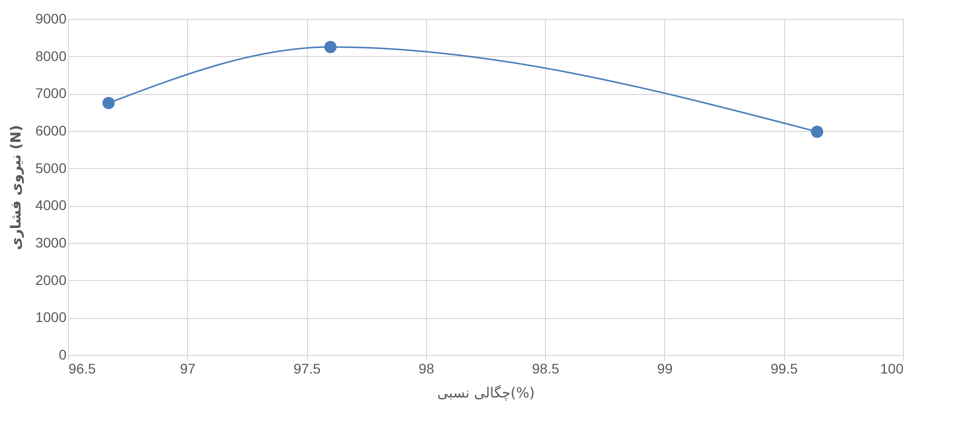 This screenshot has width=957, height=431. I want to click on x-tick-label: 96.5, so click(82, 368).